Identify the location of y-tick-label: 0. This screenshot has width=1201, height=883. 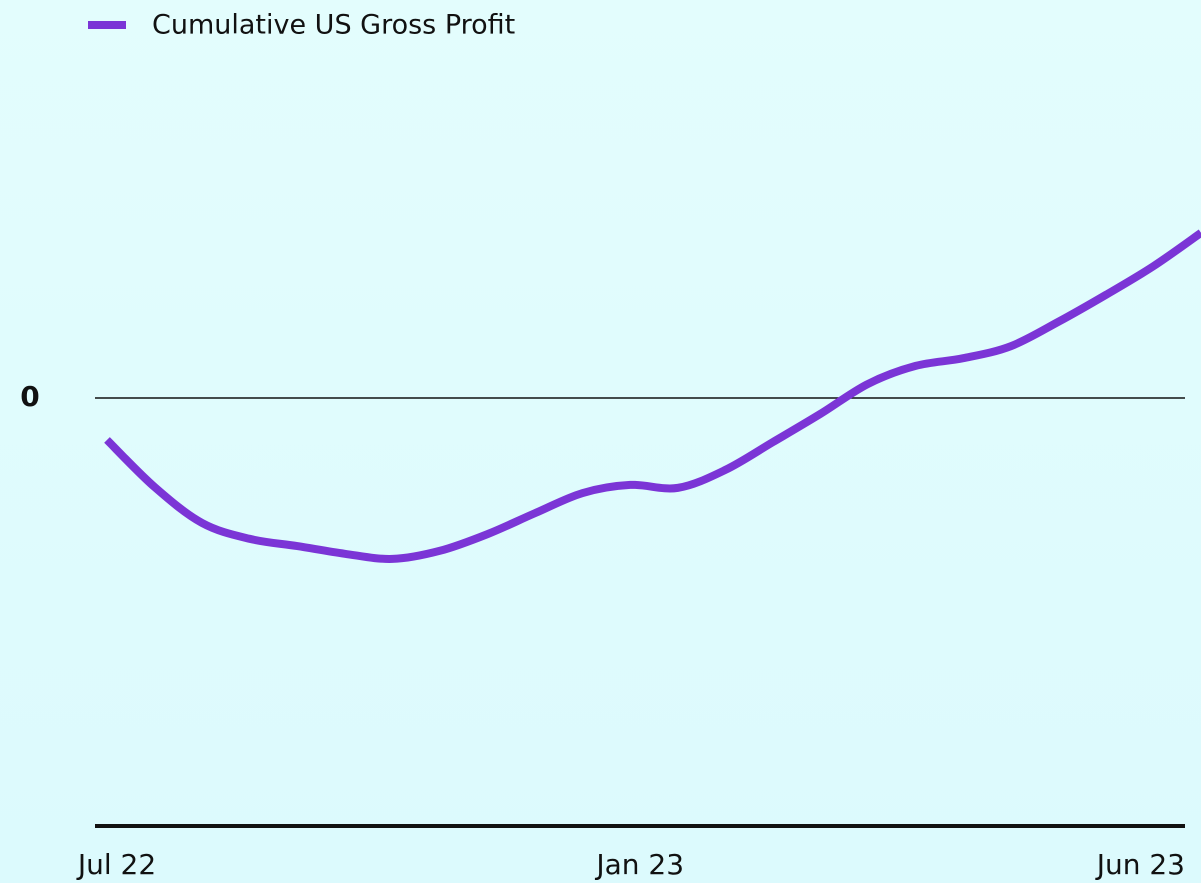
(29, 396).